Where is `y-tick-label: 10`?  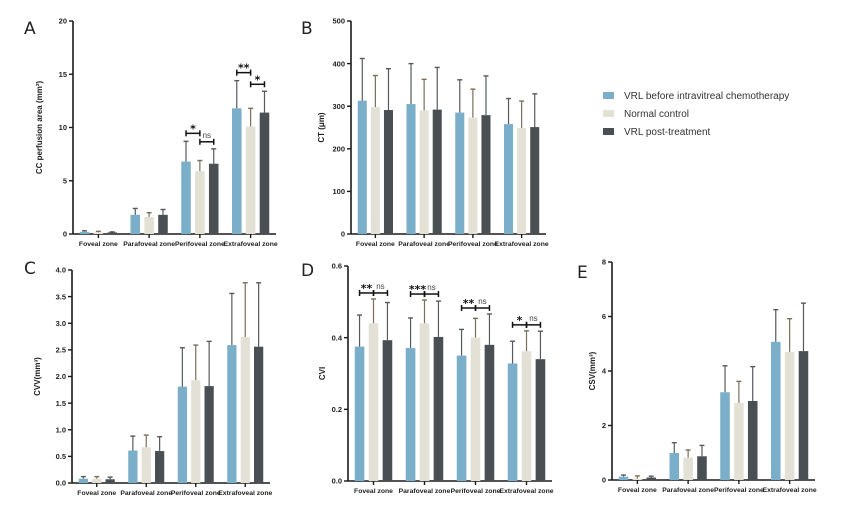
y-tick-label: 10 is located at coordinates (63, 127).